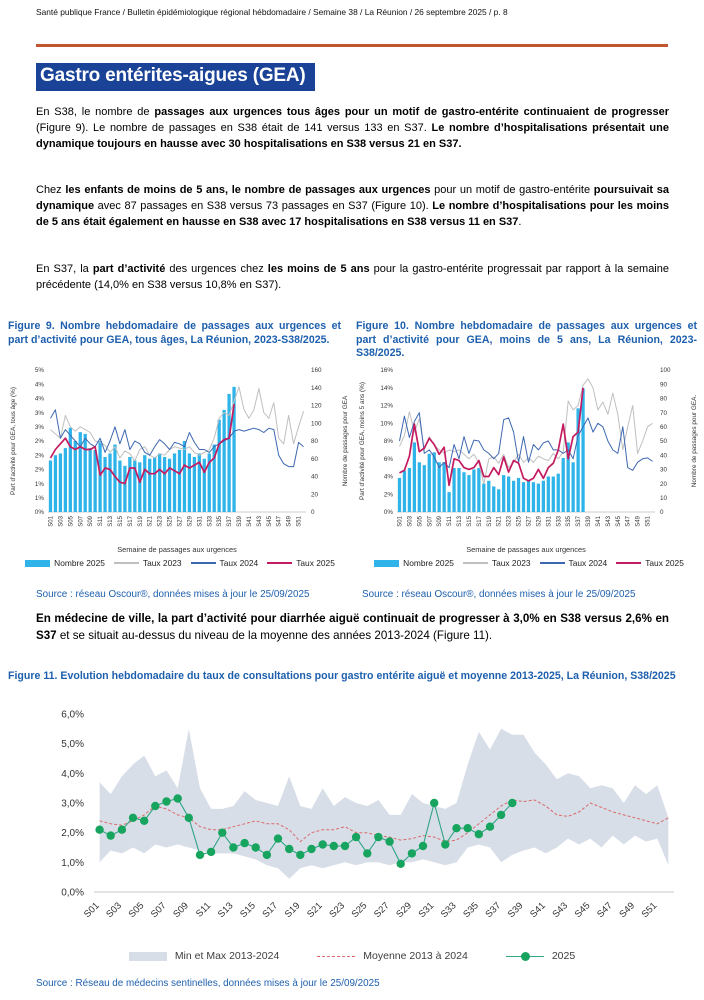 This screenshot has width=704, height=1000. I want to click on right-axis-tick: 10, so click(664, 498).